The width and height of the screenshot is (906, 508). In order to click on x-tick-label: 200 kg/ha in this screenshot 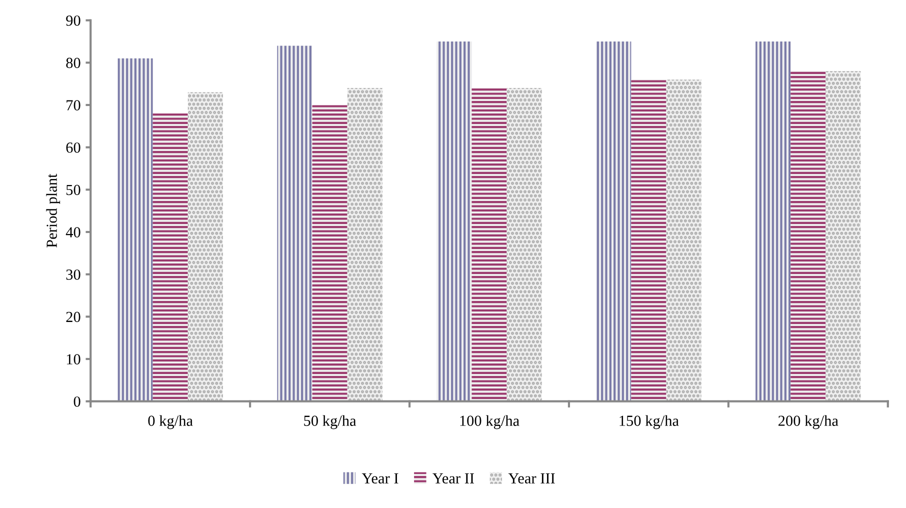, I will do `click(808, 422)`.